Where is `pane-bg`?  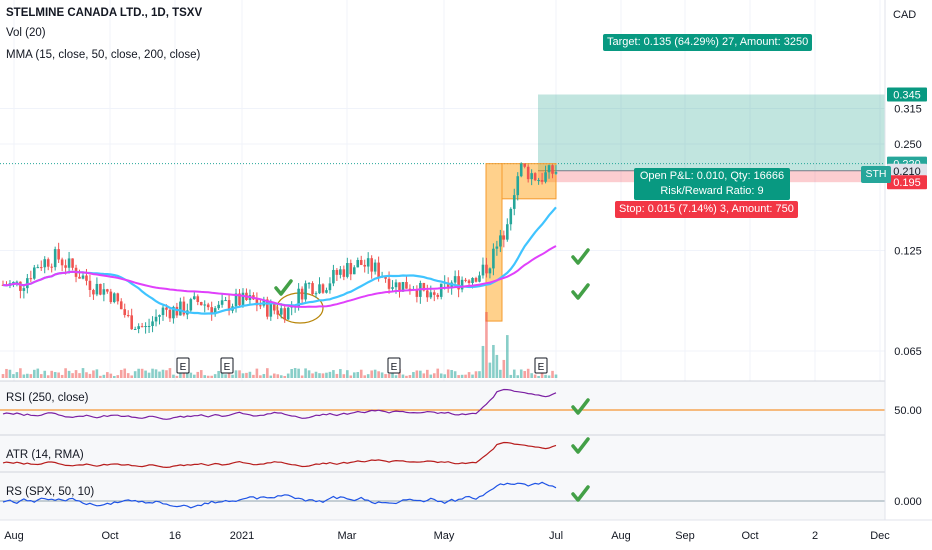 pane-bg is located at coordinates (466, 496).